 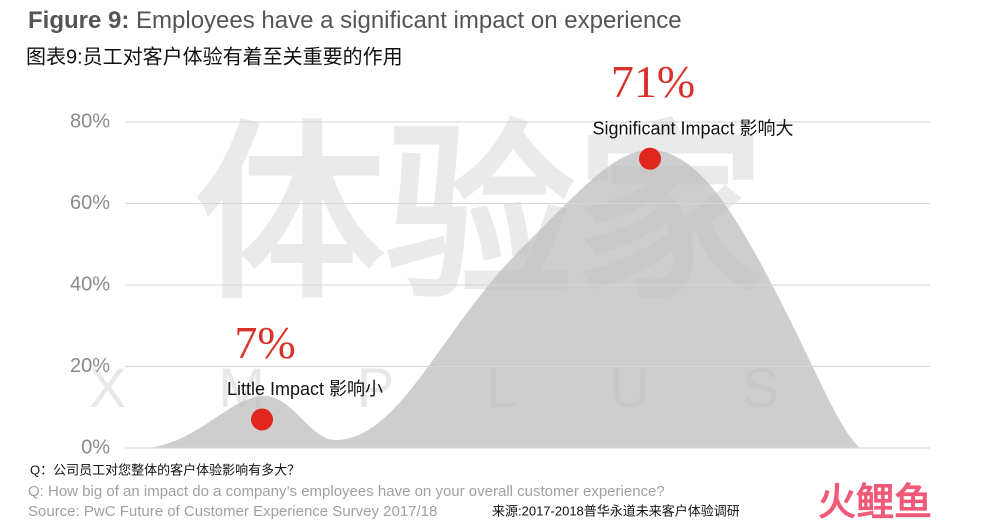 I want to click on question-cn: Q：公司员工对您整体的客户体验影响有多大？, so click(x=165, y=469).